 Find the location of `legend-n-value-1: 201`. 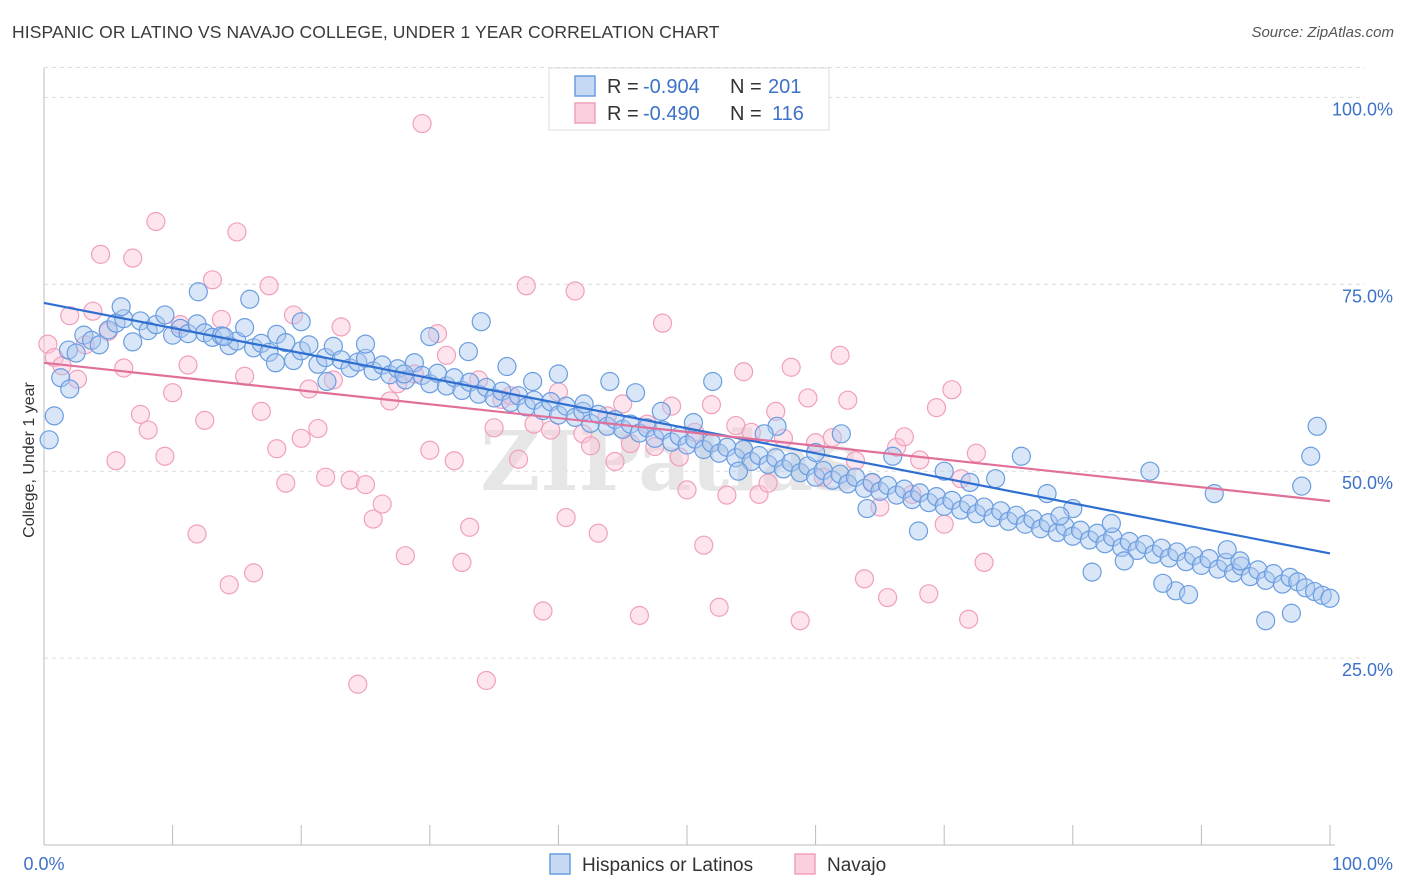

legend-n-value-1: 201 is located at coordinates (784, 87).